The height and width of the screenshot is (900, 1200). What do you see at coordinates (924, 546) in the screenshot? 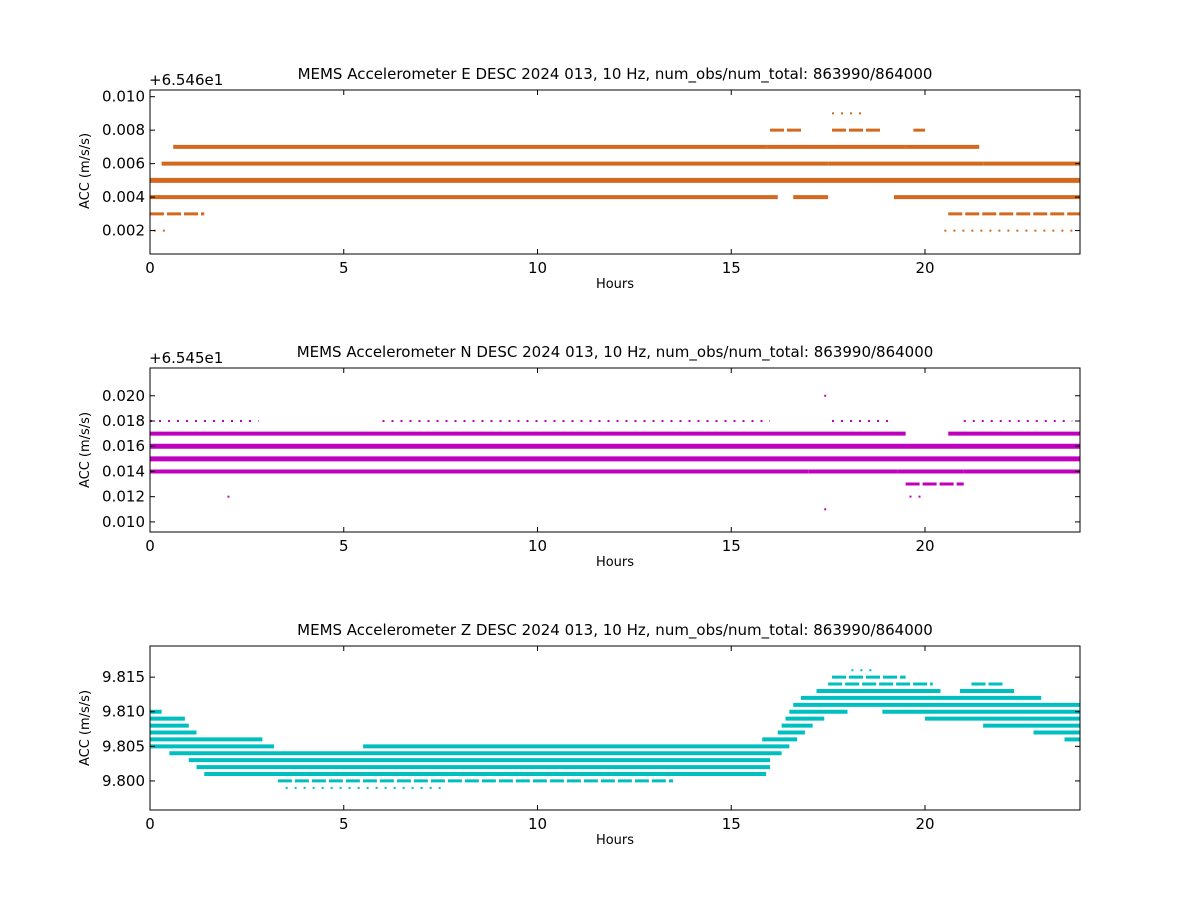
I see `panel-n-xtick-label-4: 20` at bounding box center [924, 546].